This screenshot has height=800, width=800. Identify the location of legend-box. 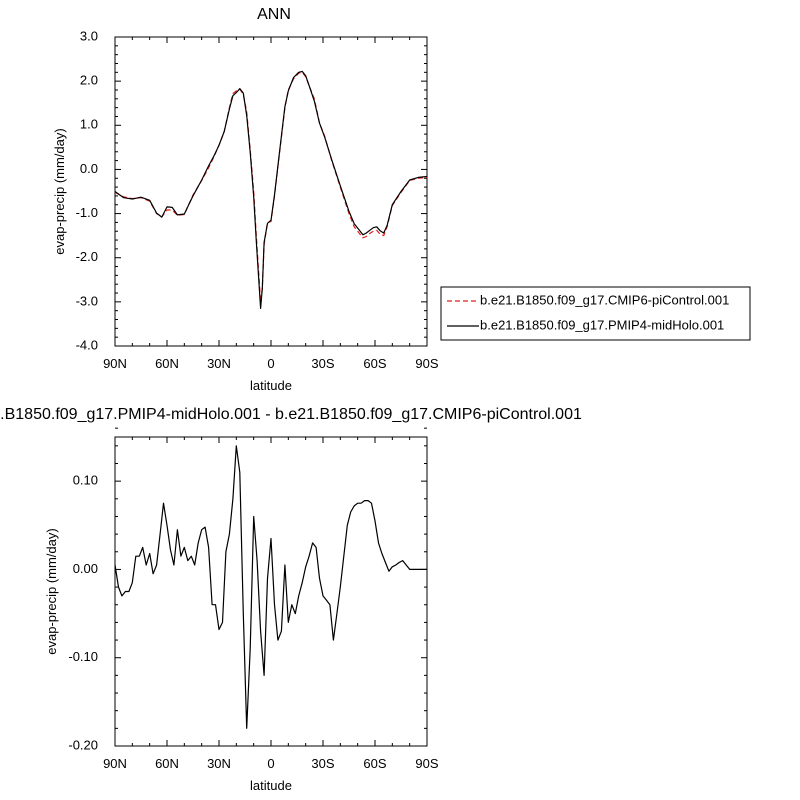
(595, 313).